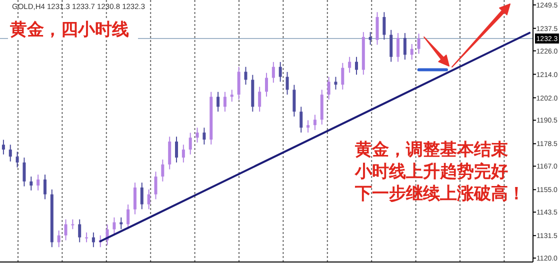  Describe the element at coordinates (431, 149) in the screenshot. I see `annotation: 黄金，调整基本结束` at that location.